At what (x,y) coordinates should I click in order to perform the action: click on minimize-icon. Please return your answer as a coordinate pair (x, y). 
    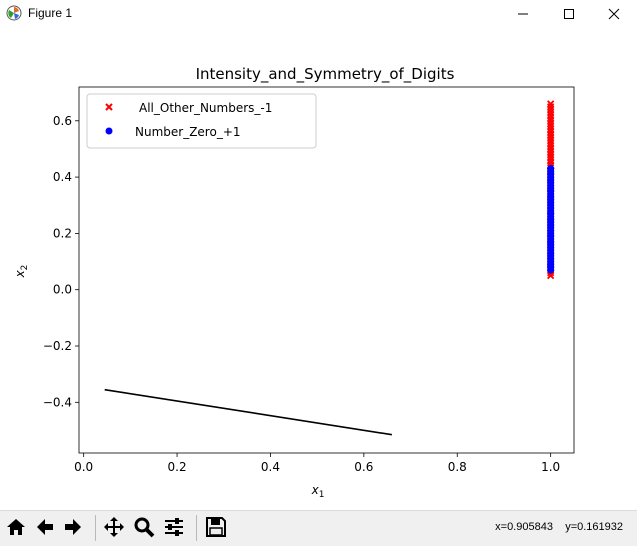
    Looking at the image, I should click on (523, 14).